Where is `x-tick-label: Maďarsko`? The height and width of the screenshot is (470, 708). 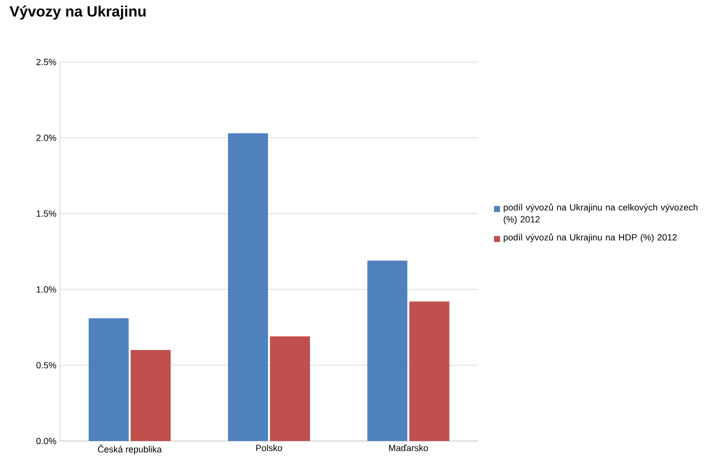 x-tick-label: Maďarsko is located at coordinates (408, 448).